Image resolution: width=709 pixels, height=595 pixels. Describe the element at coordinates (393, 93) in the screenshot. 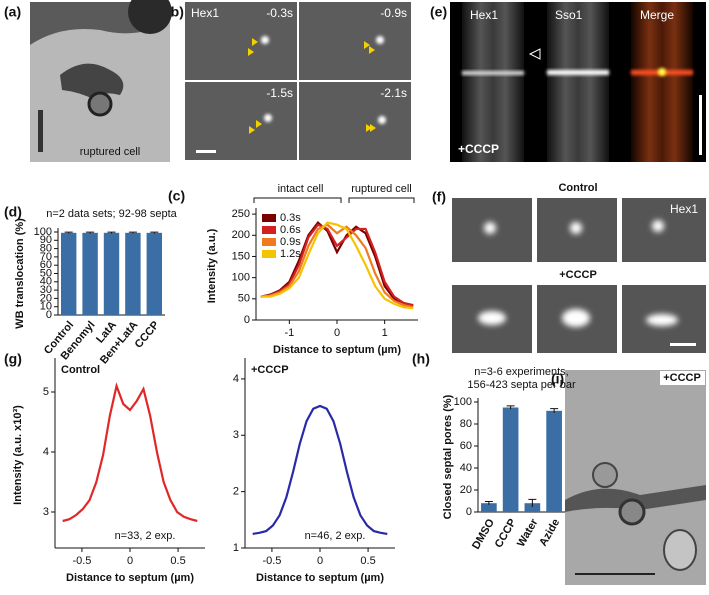

I see `time-label: -2.1s` at that location.